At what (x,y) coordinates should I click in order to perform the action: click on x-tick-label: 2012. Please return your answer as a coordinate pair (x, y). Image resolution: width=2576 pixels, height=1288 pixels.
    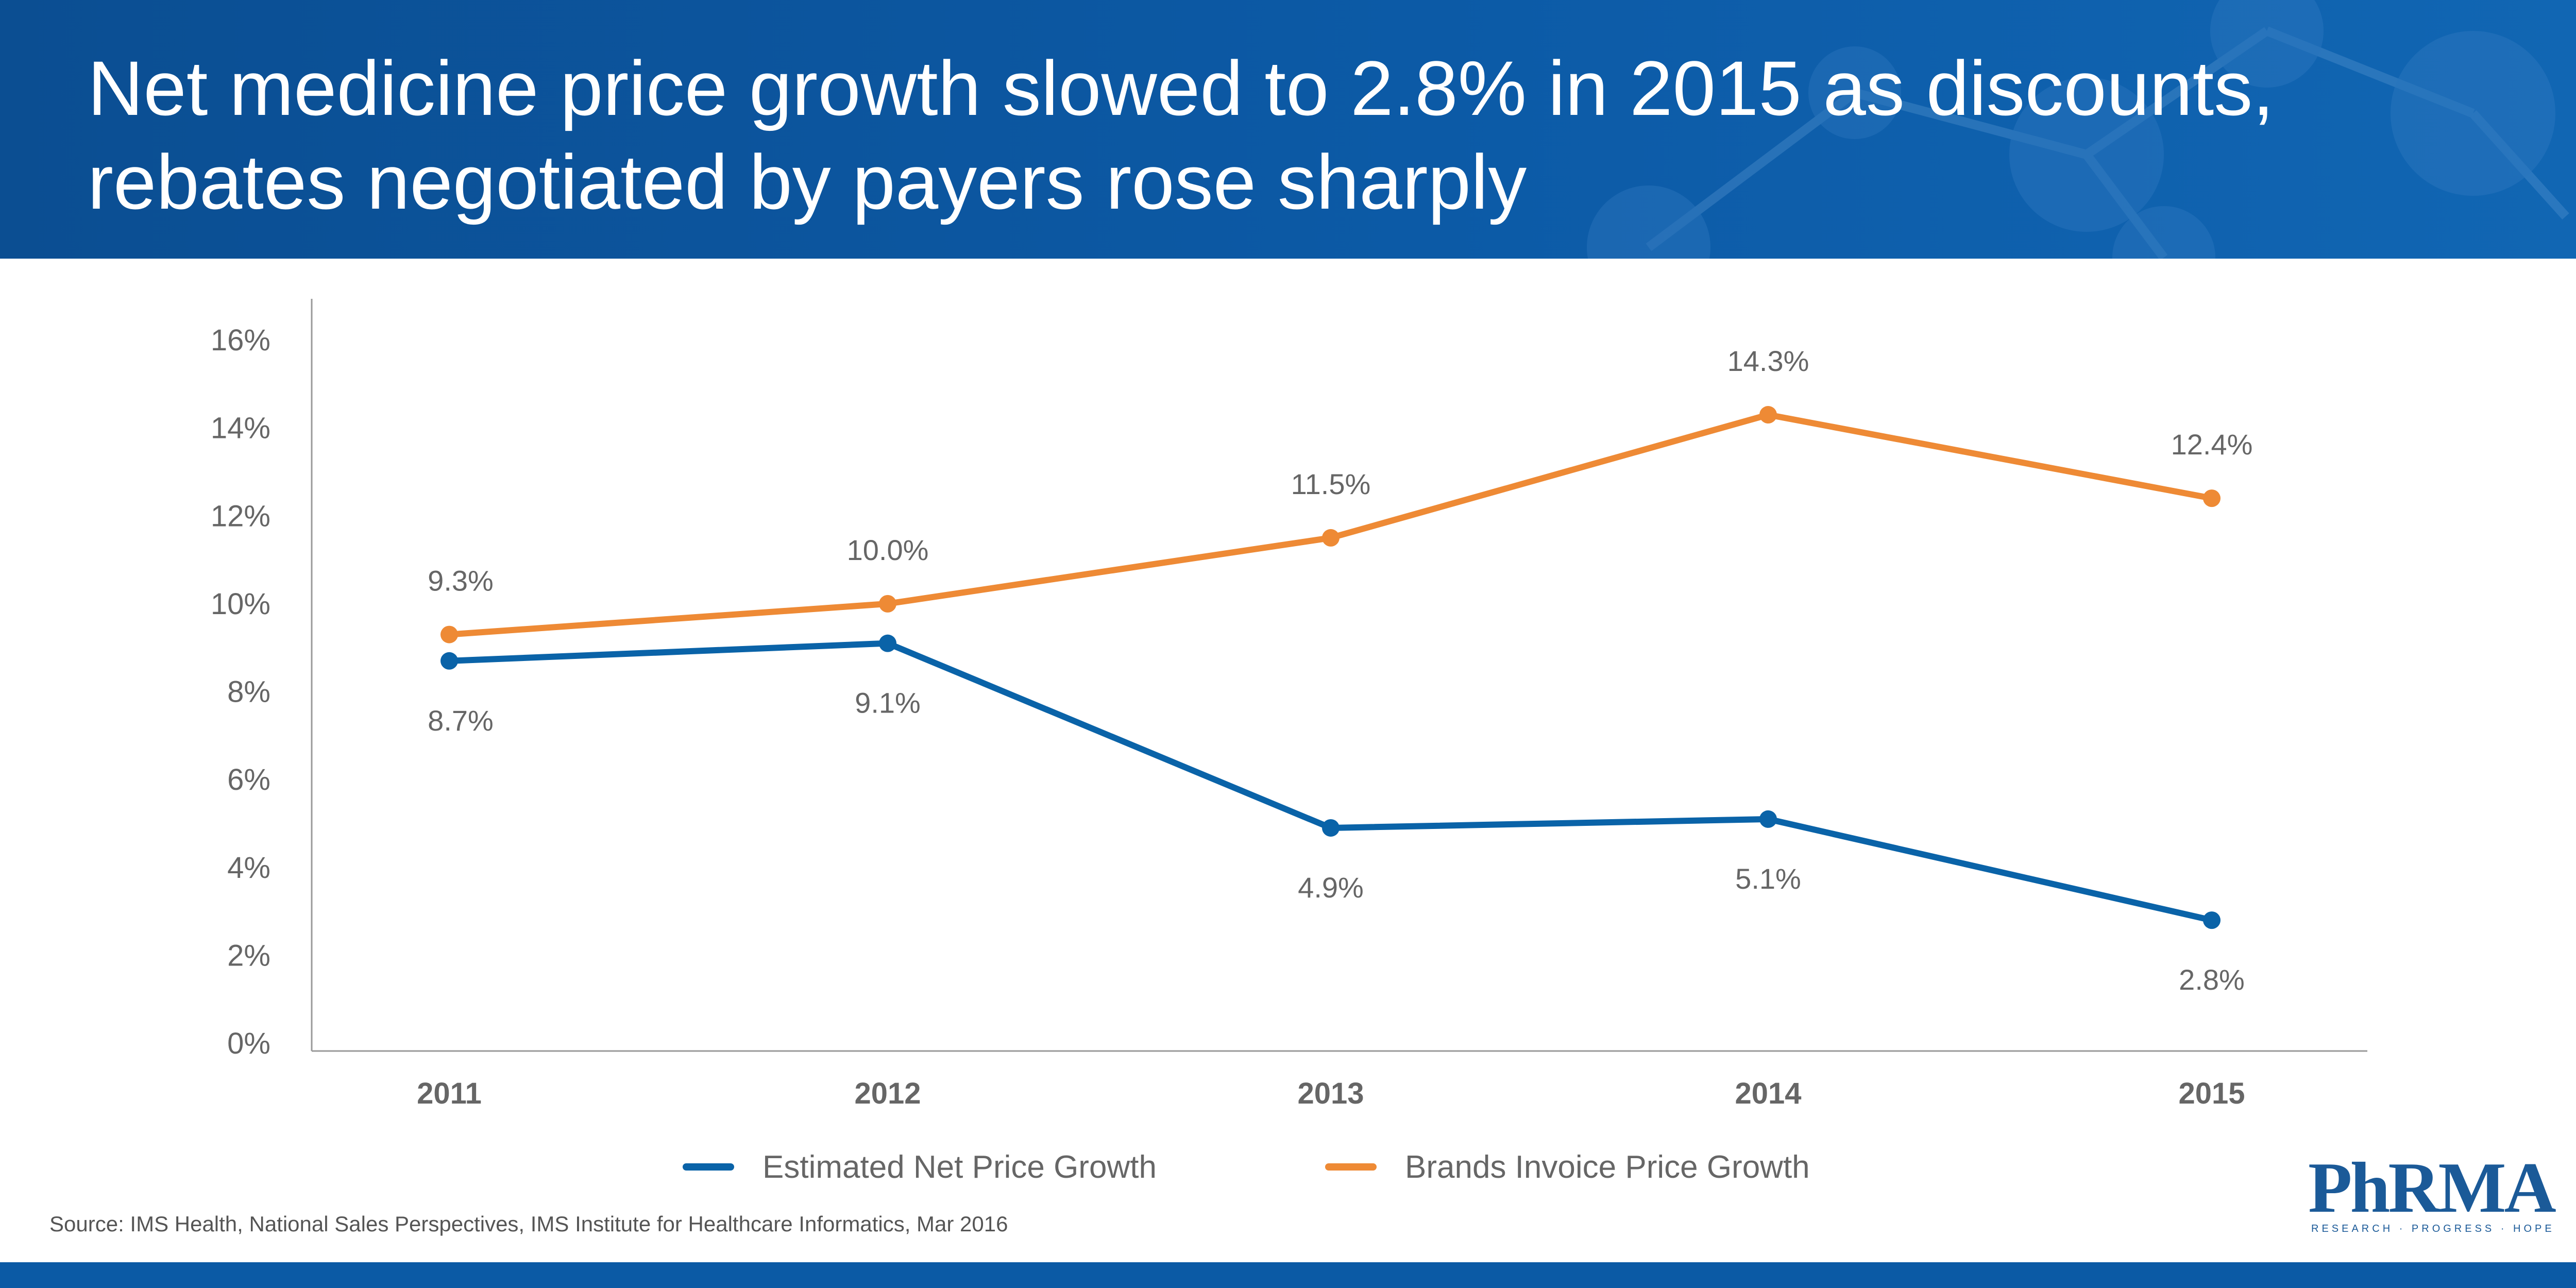
    Looking at the image, I should click on (887, 1093).